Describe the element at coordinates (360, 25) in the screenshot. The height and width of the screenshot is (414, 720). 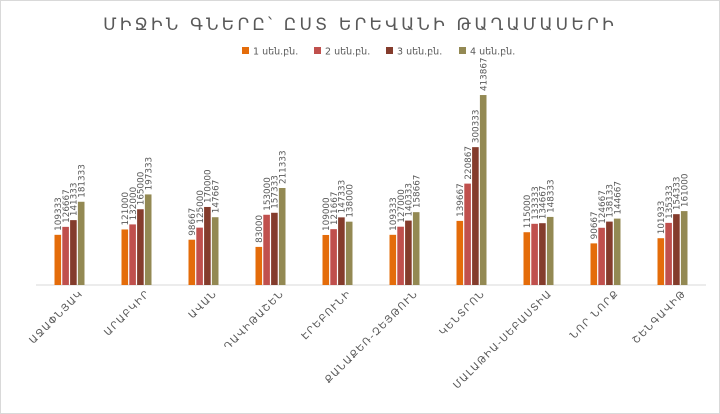
I see `chart-title: ՄԻՋԻՆ ԳՆԵՐԸ՝ ԸՍՏ ԵՐԵՎԱՆԻ ԹԱՂԱՄԱՍԵՐԻ` at that location.